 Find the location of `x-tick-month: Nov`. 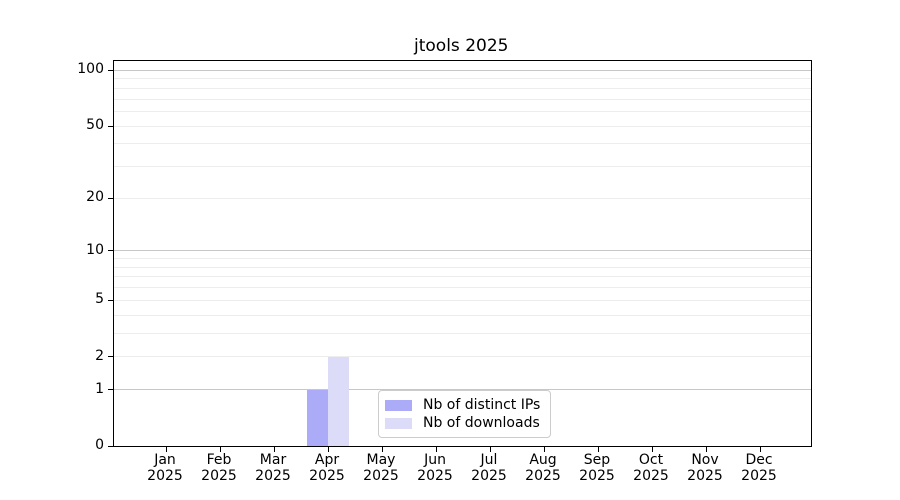

x-tick-month: Nov is located at coordinates (705, 460).